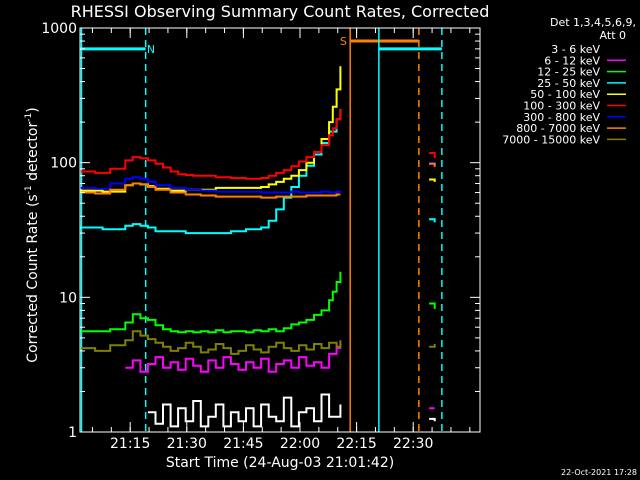 This screenshot has width=640, height=480. Describe the element at coordinates (568, 72) in the screenshot. I see `legend-label-2: 12 - 25 keV` at that location.